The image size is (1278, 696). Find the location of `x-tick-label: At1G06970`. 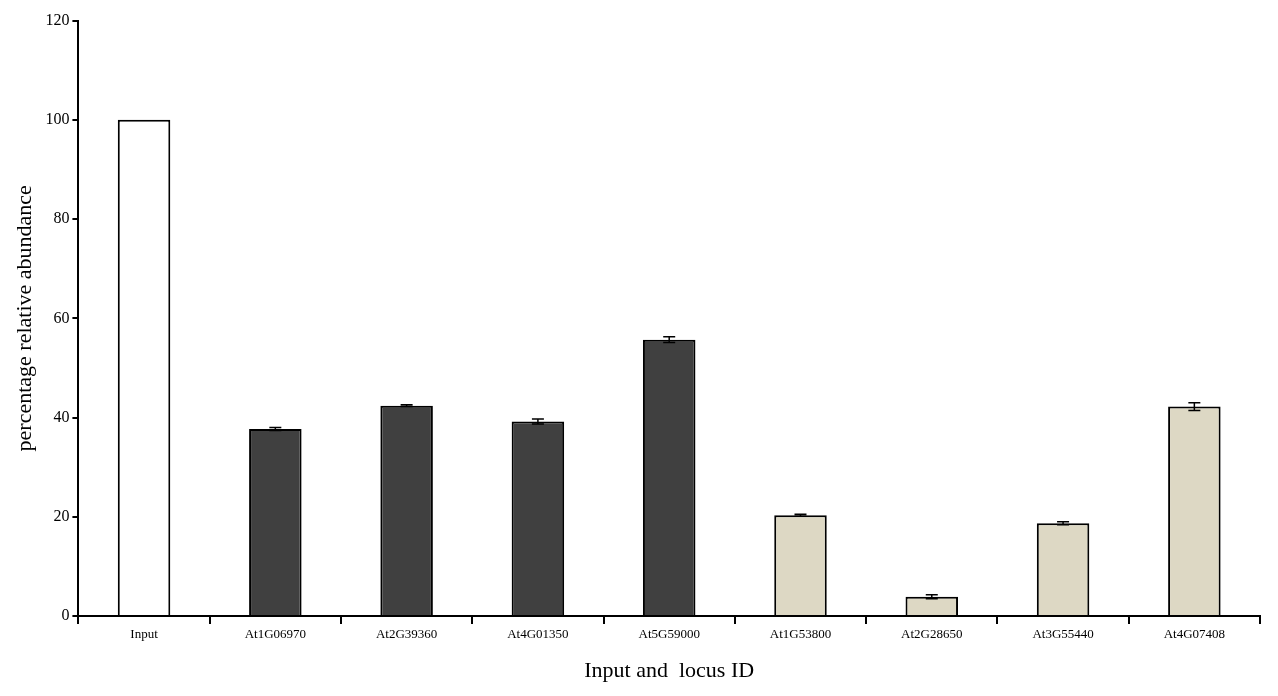

x-tick-label: At1G06970 is located at coordinates (275, 634).